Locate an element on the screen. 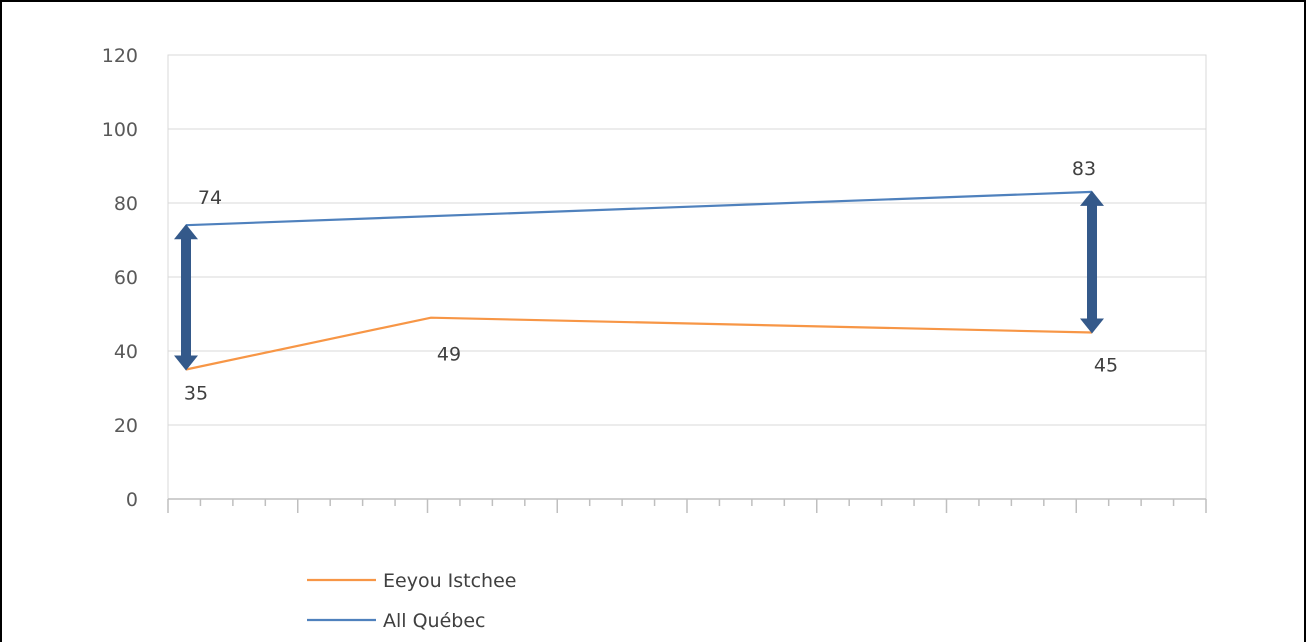  legend-item: All Québec is located at coordinates (396, 621).